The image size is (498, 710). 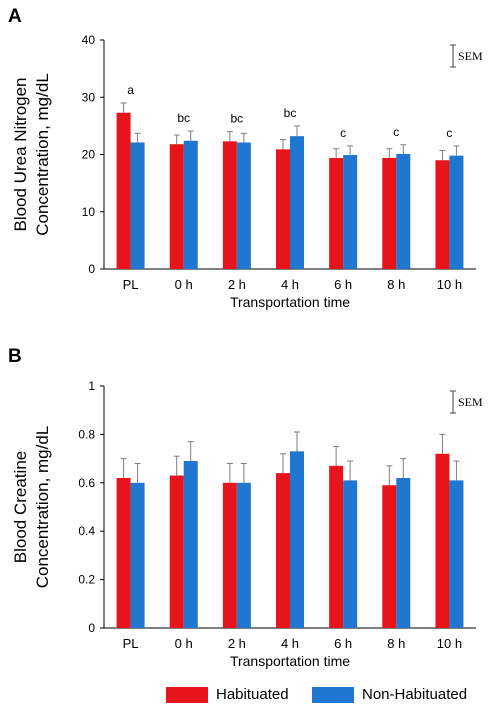 What do you see at coordinates (15, 356) in the screenshot?
I see `panel-b-label: B` at bounding box center [15, 356].